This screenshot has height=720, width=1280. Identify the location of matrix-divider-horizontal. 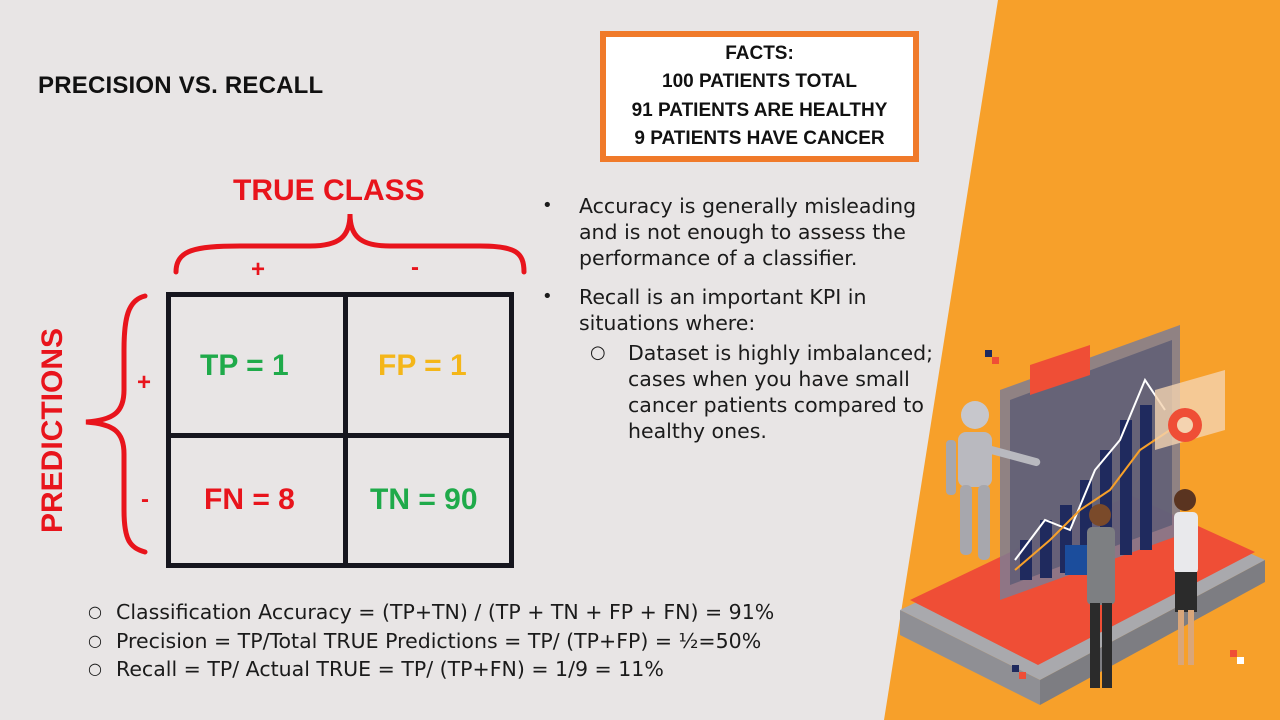
(340, 435).